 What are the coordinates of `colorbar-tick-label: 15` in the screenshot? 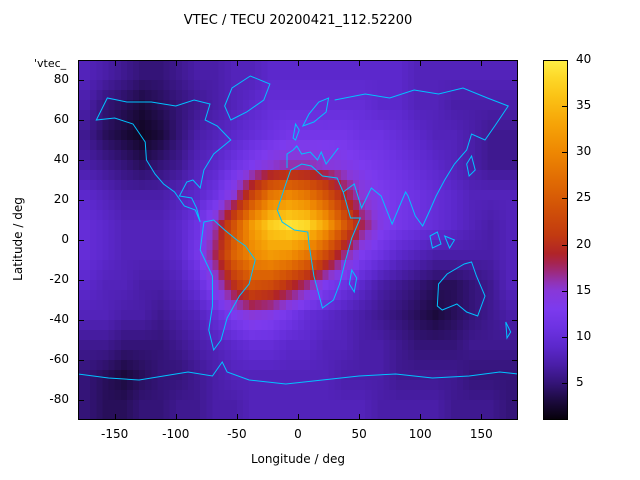 It's located at (584, 289).